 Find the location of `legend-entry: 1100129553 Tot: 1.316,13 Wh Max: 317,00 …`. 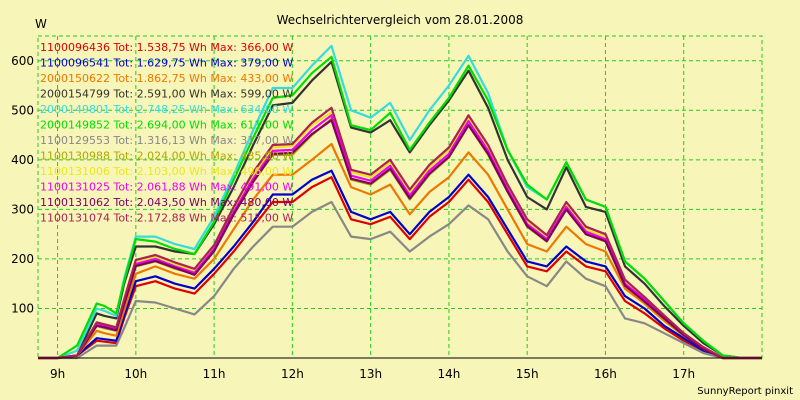

legend-entry: 1100129553 Tot: 1.316,13 Wh Max: 317,00 … is located at coordinates (166, 140).